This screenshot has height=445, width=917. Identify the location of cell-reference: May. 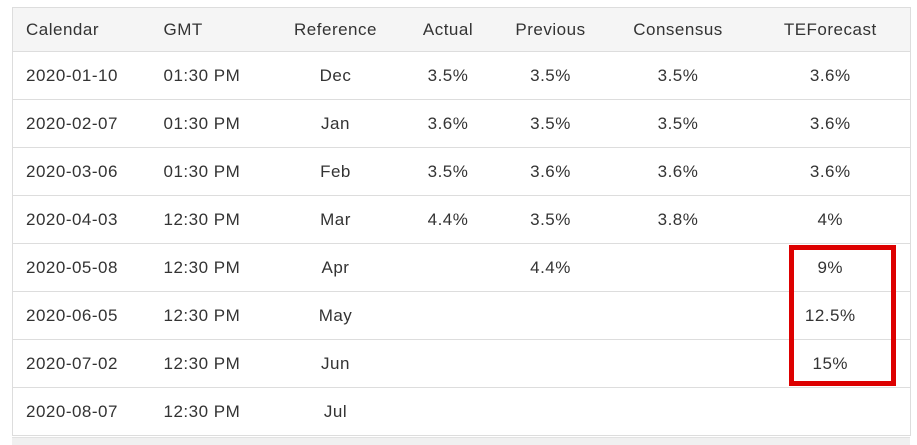
(335, 315).